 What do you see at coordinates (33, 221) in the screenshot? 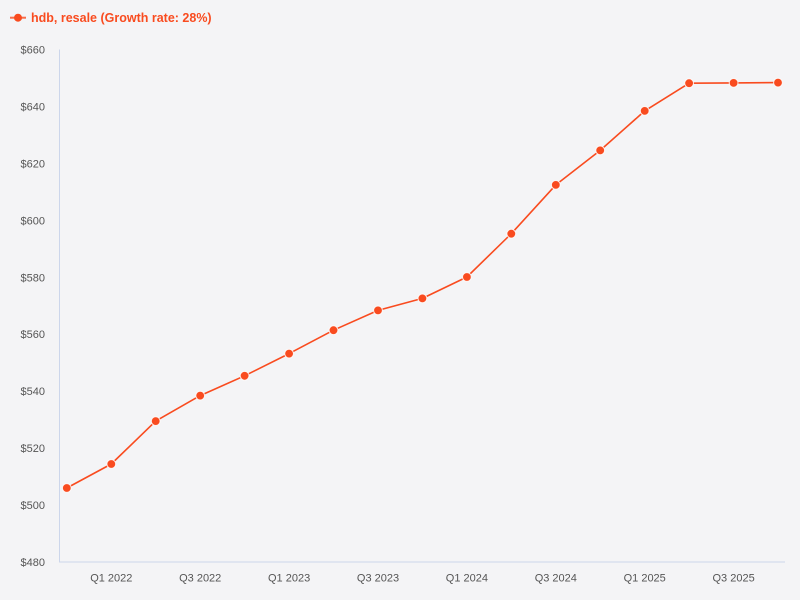
I see `svg-text: $600` at bounding box center [33, 221].